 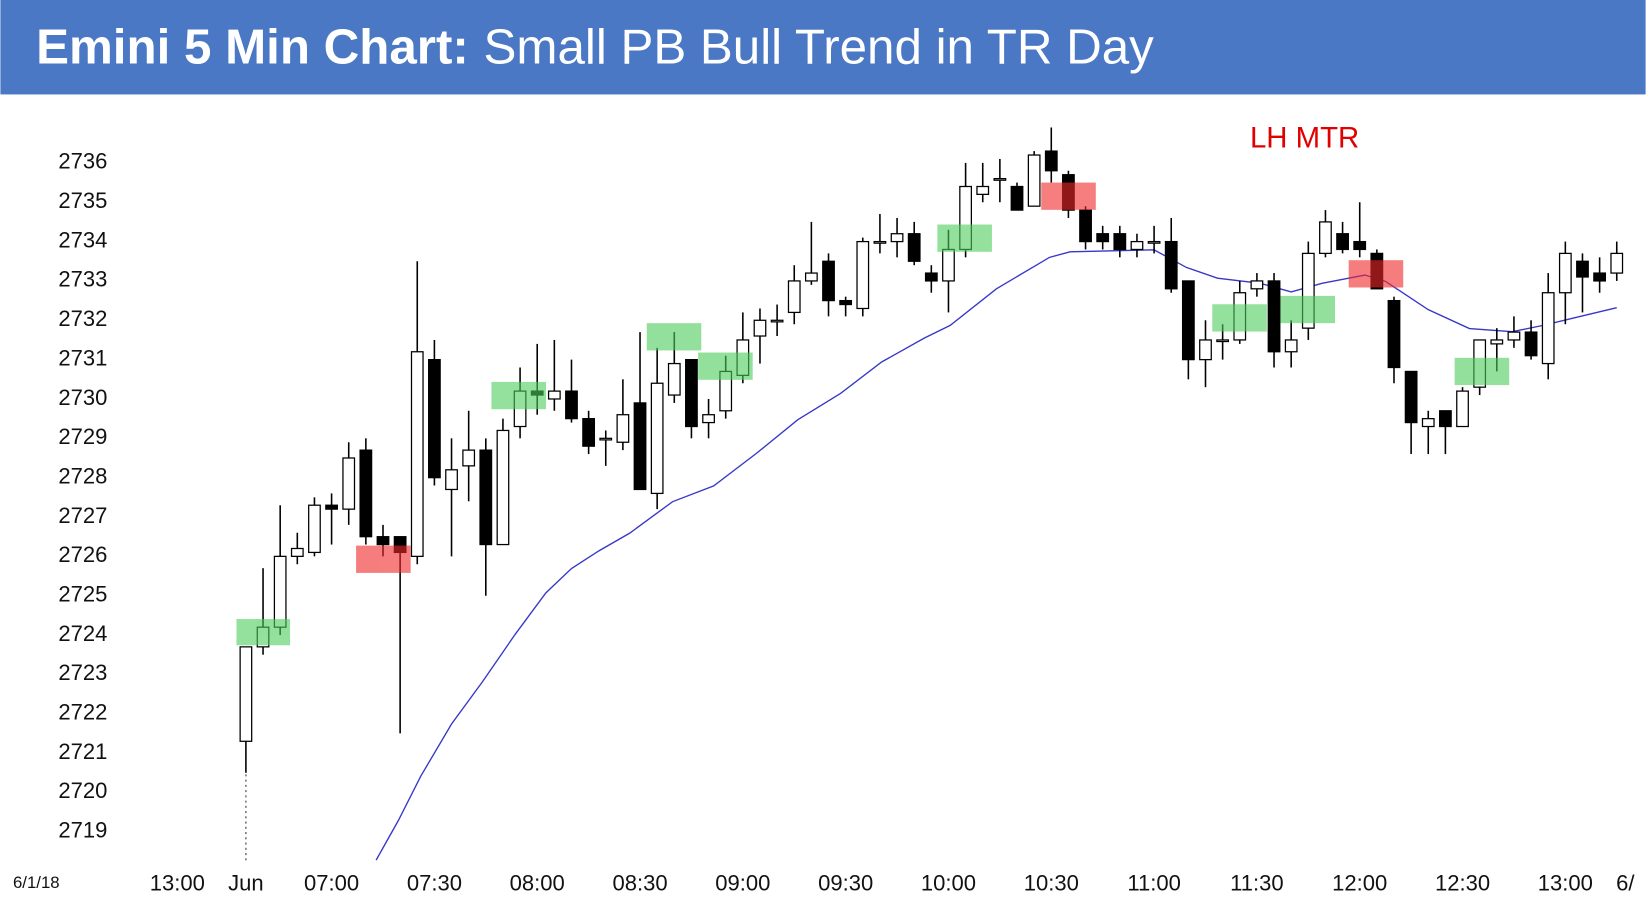 What do you see at coordinates (434, 882) in the screenshot?
I see `x-tick-label: 07:30` at bounding box center [434, 882].